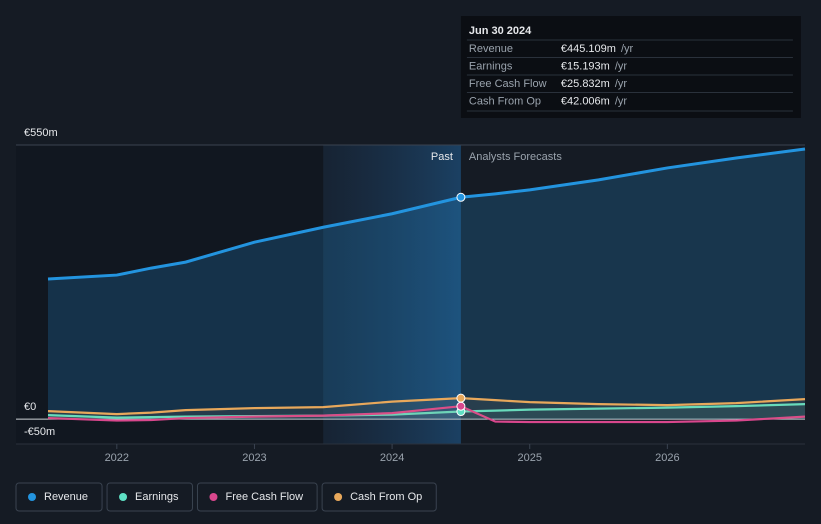 Image resolution: width=821 pixels, height=524 pixels. What do you see at coordinates (491, 49) in the screenshot?
I see `tooltip-label: Revenue` at bounding box center [491, 49].